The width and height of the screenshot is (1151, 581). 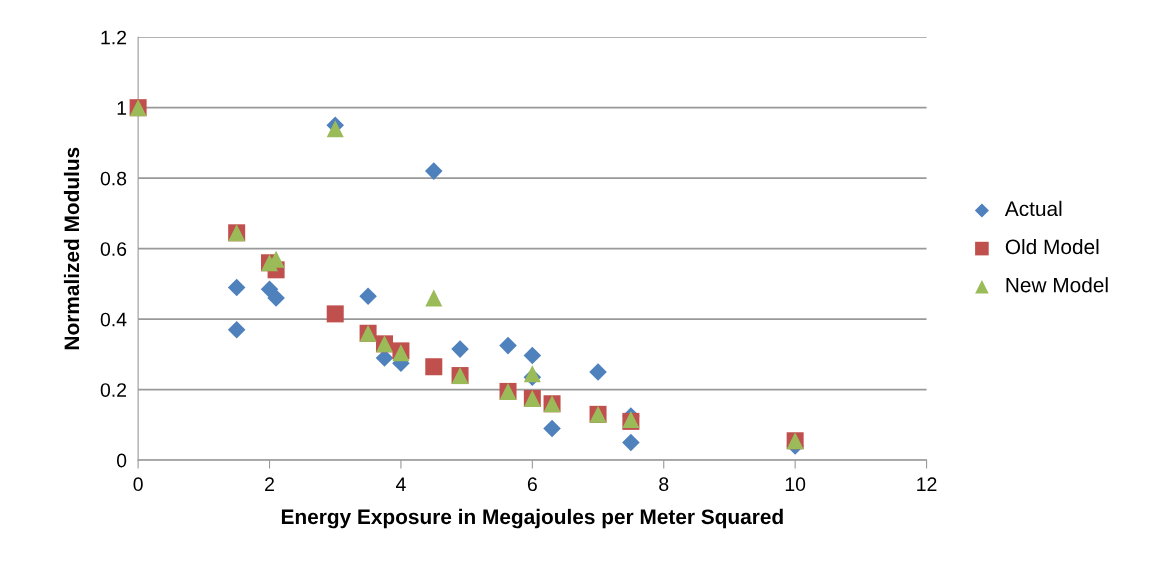 I want to click on legend-label: Old Model, so click(x=1052, y=246).